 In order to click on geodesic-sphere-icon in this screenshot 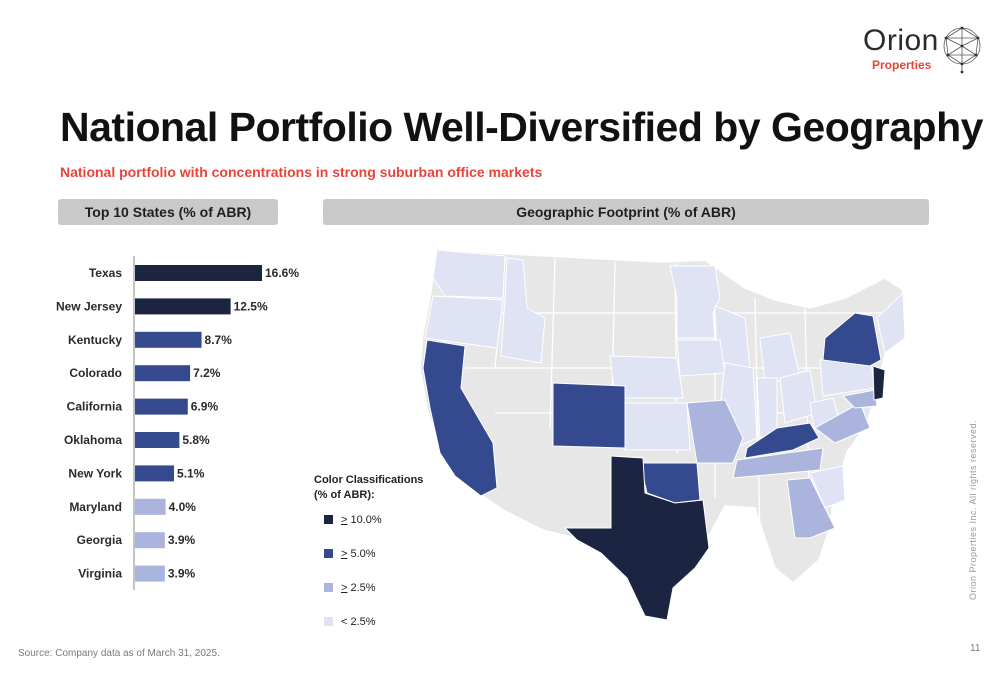, I will do `click(962, 50)`.